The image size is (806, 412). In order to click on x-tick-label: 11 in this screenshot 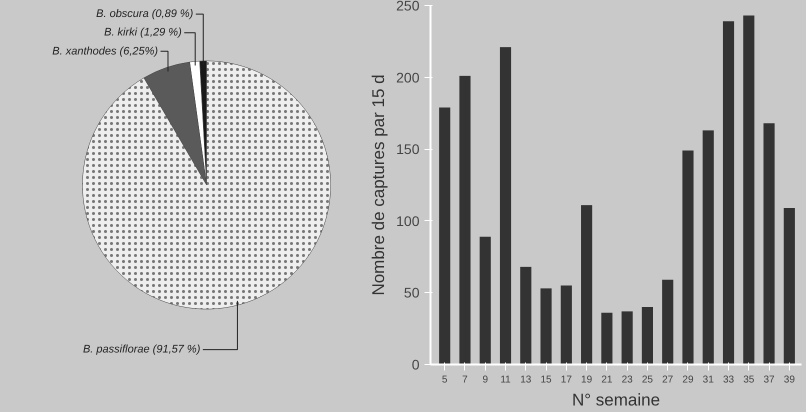, I will do `click(506, 380)`.